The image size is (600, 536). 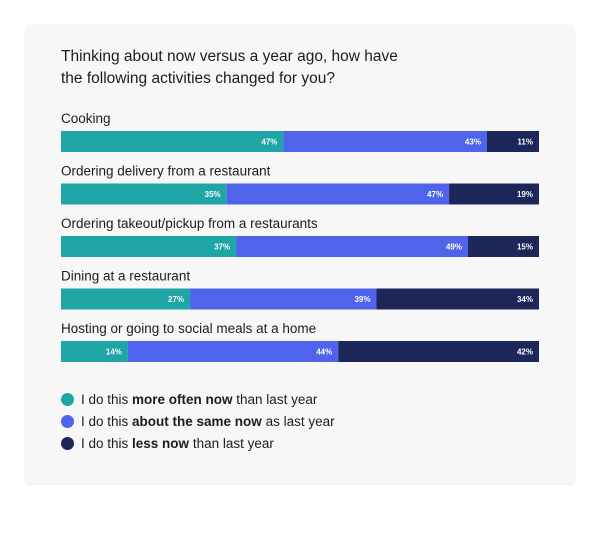 I want to click on bar-value-label: 37%, so click(x=222, y=247).